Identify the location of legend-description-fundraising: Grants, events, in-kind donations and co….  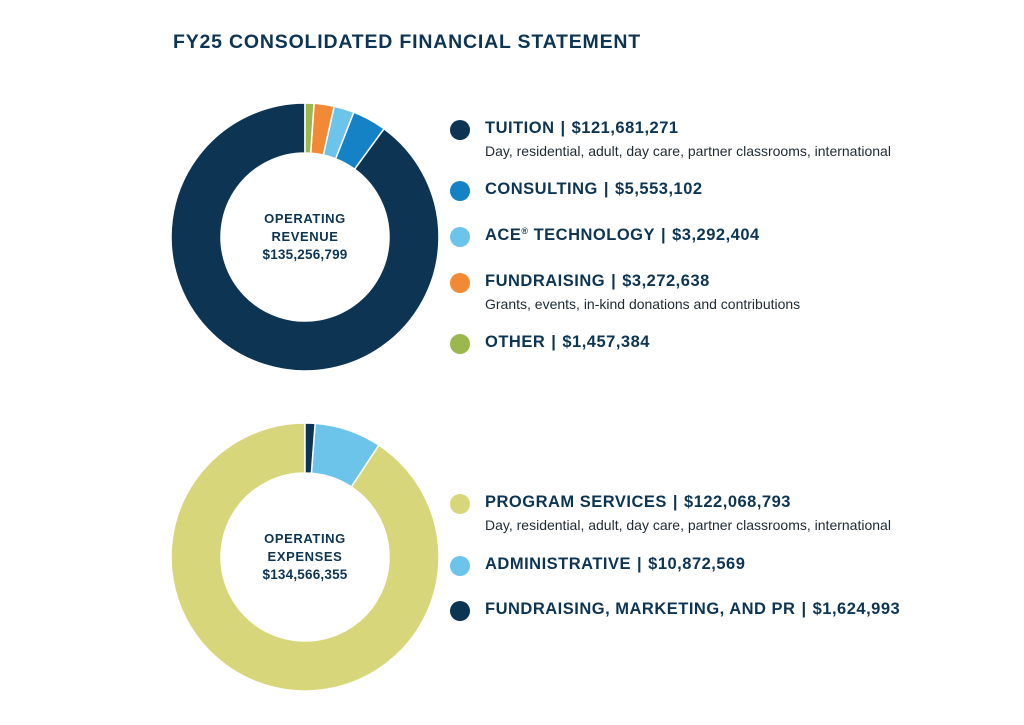
(643, 304).